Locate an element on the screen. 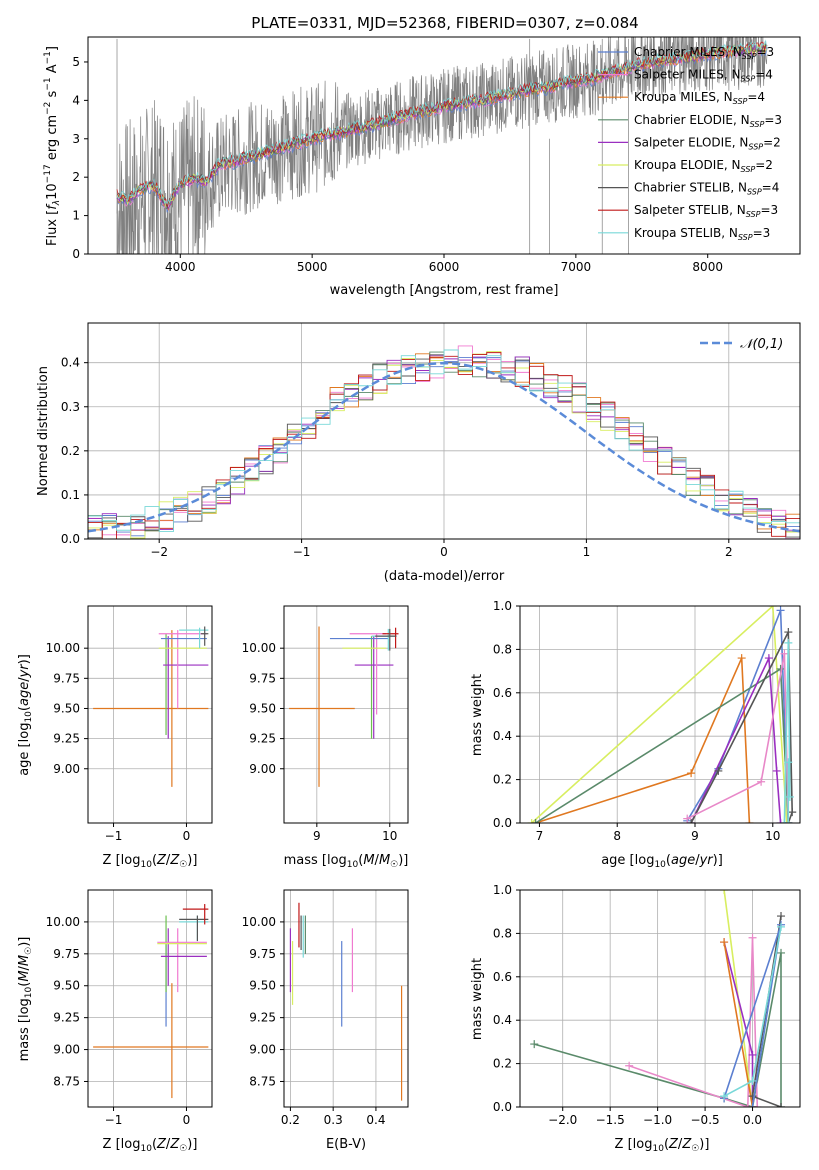  massweight-vs-metallicity-panel: −2.0 −1.5 −1.0 −0.5 0.0 0.0 0.2 0.4 0.6 0.8 1.0 is located at coordinates (647, 1005).